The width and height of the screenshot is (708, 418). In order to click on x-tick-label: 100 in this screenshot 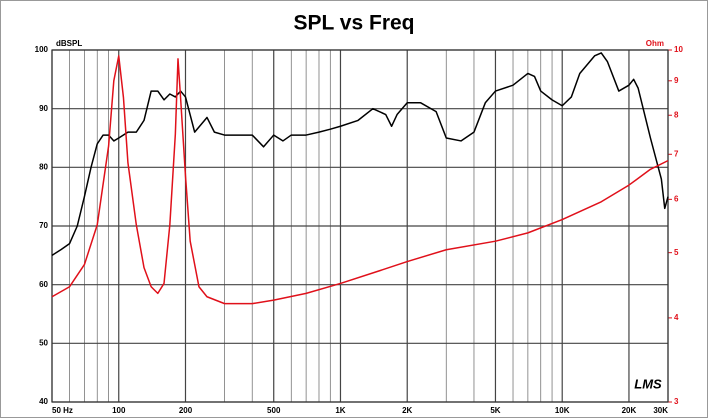, I will do `click(119, 410)`.